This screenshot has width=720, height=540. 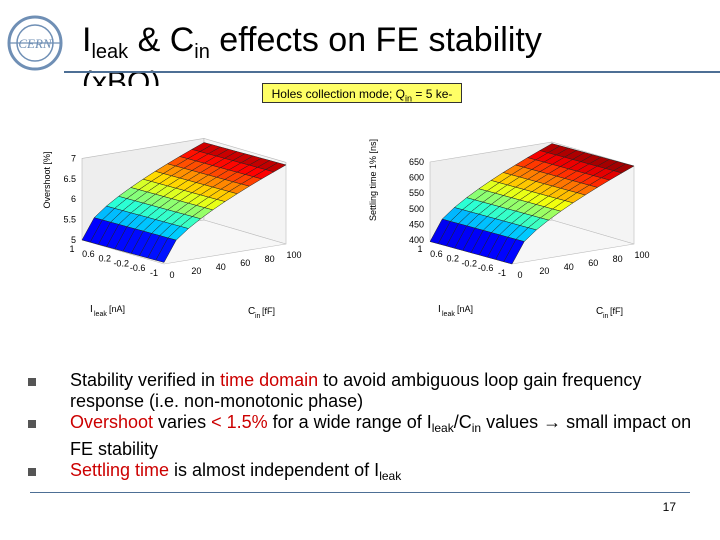 What do you see at coordinates (416, 178) in the screenshot?
I see `z-tick-label: 600` at bounding box center [416, 178].